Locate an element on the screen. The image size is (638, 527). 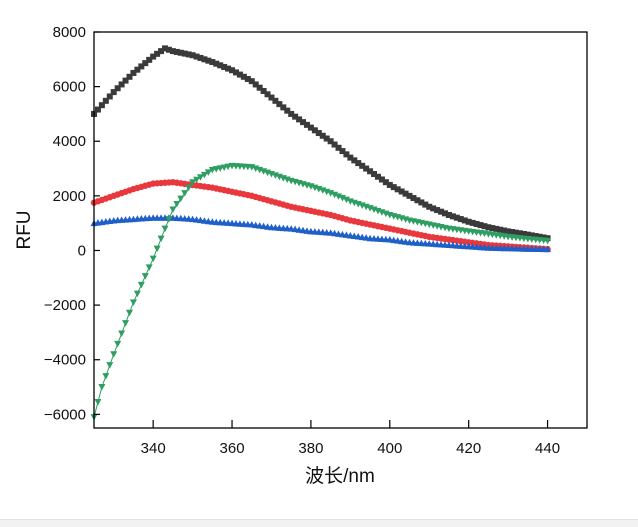
y-tick-label: 6000 is located at coordinates (69, 87).